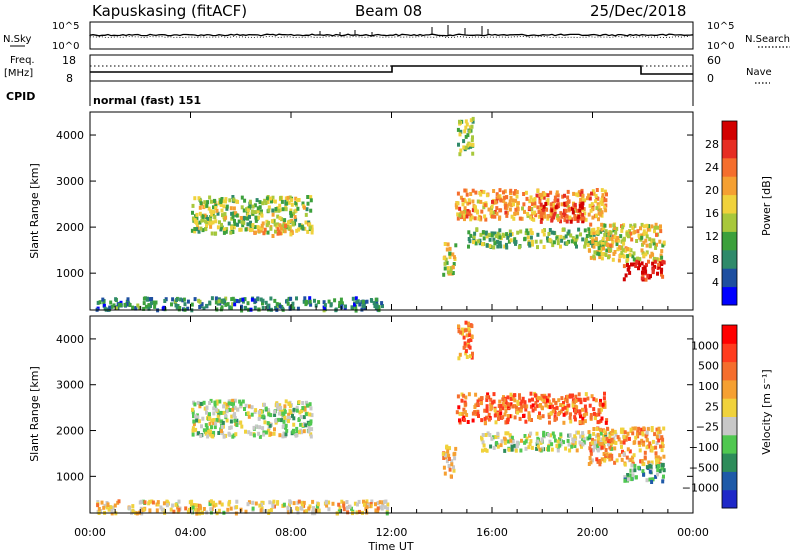 This screenshot has height=554, width=800. I want to click on x-tick-label: 00:00, so click(90, 532).